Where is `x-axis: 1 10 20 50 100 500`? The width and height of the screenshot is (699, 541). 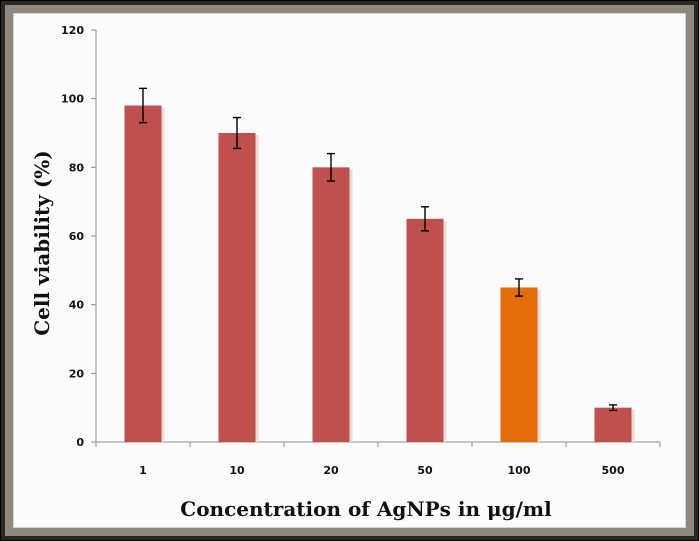
x-axis: 1 10 20 50 100 500 is located at coordinates (378, 459).